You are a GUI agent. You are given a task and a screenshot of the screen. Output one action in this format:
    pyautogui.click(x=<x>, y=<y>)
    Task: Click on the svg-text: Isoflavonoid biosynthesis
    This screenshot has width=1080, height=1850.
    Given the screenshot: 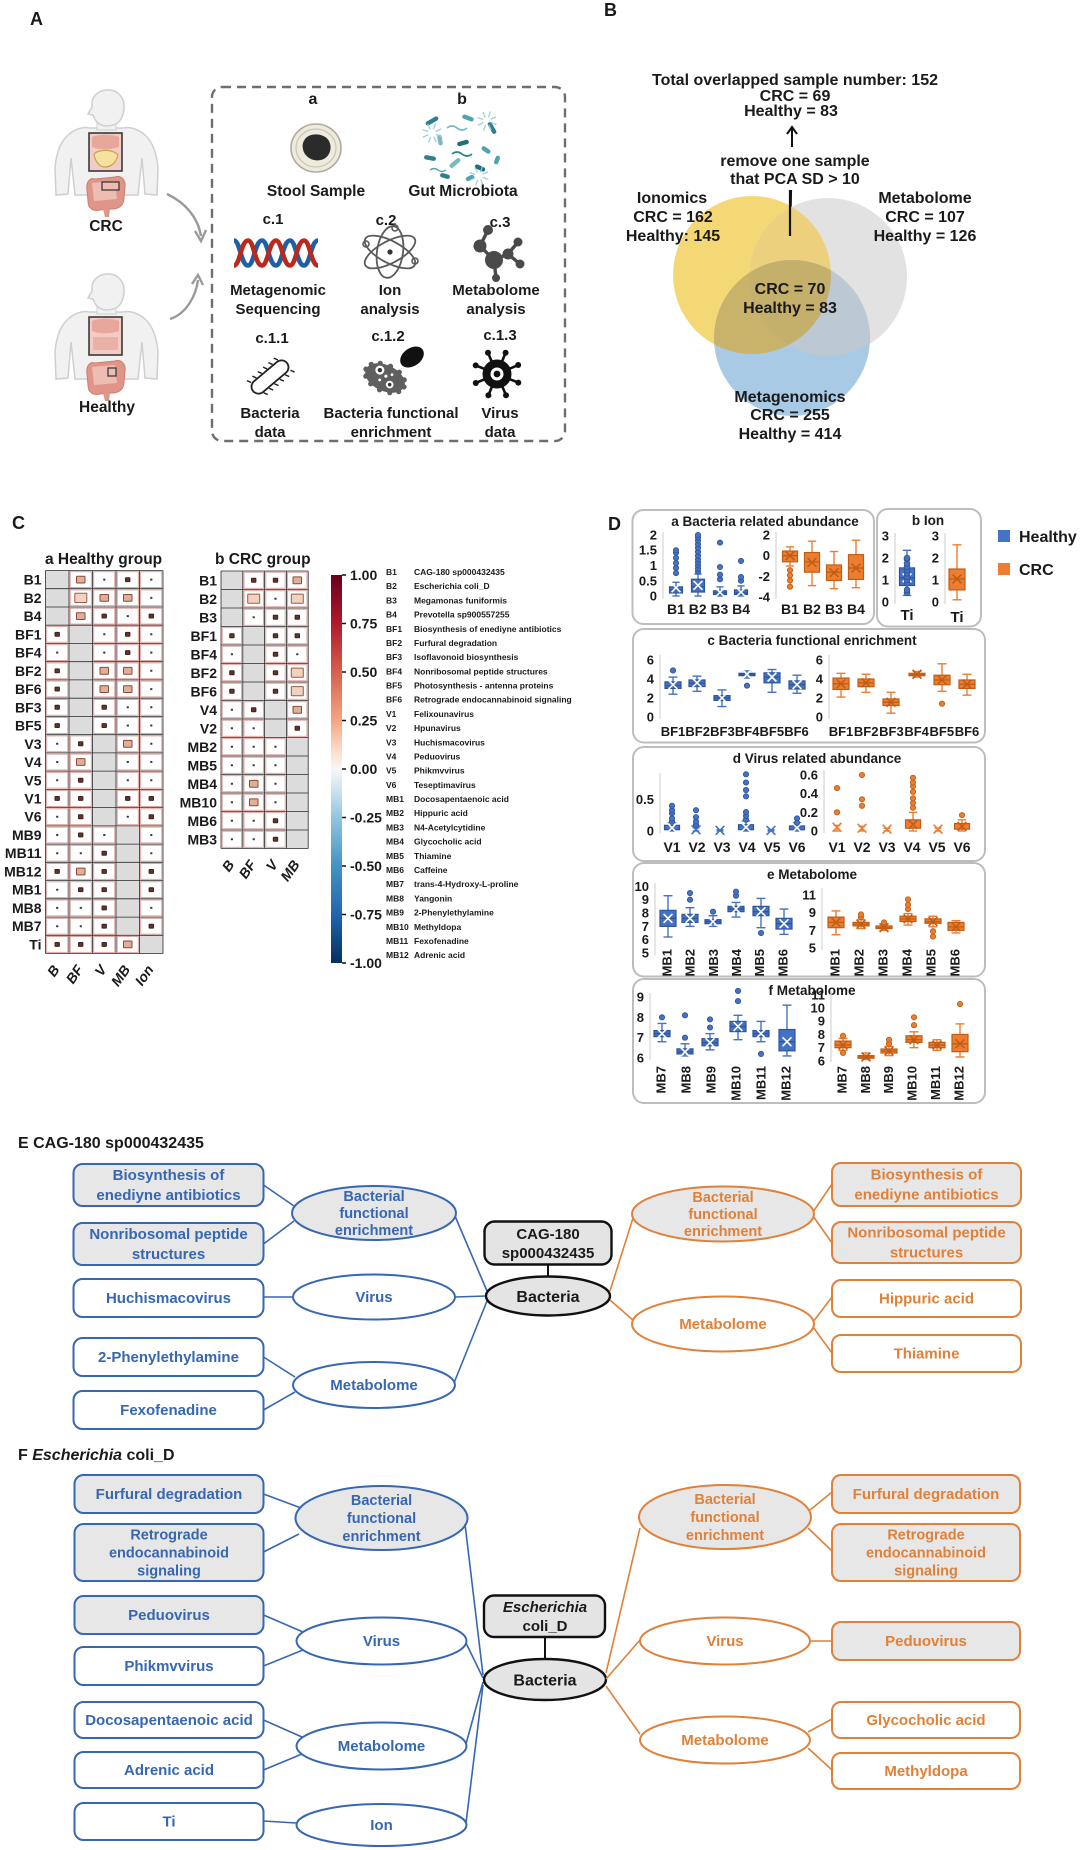 What is the action you would take?
    pyautogui.click(x=466, y=657)
    